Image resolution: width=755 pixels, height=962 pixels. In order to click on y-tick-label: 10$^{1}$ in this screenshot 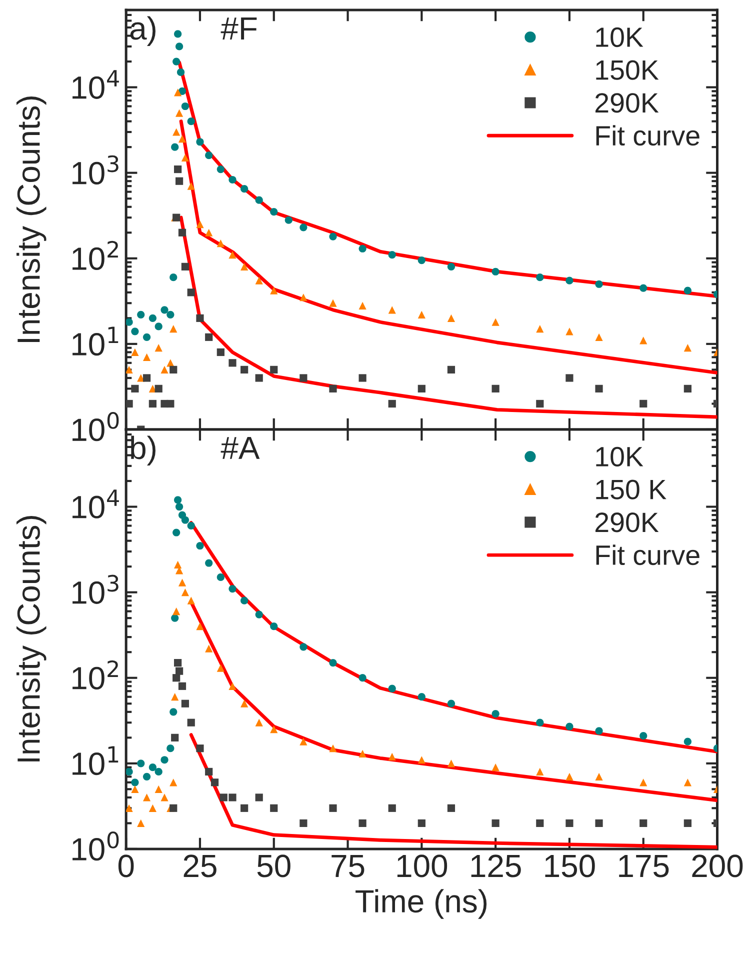, I will do `click(95, 341)`.